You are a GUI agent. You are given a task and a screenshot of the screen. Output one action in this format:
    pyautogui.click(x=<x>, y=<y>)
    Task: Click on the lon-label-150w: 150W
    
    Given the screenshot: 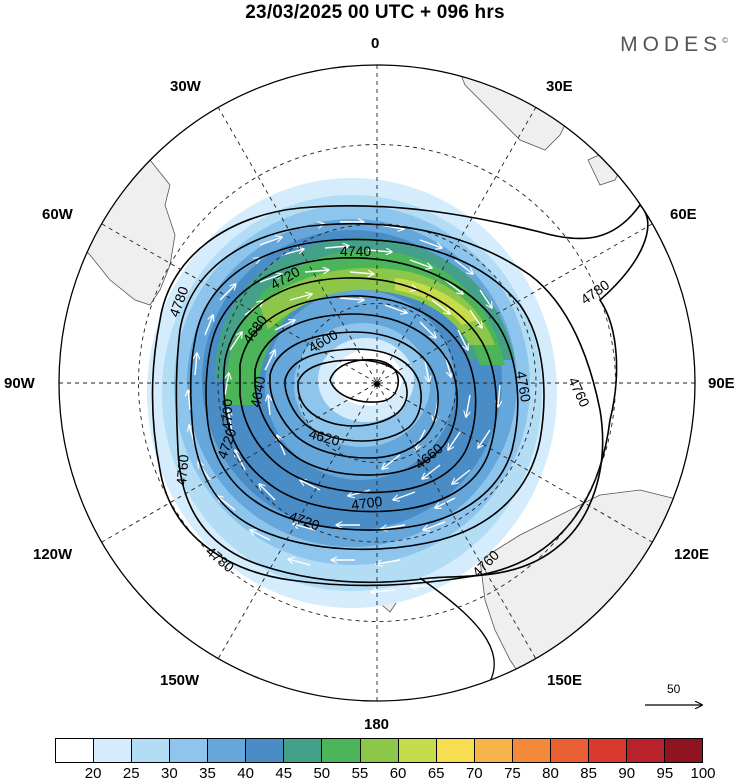 What is the action you would take?
    pyautogui.click(x=180, y=680)
    